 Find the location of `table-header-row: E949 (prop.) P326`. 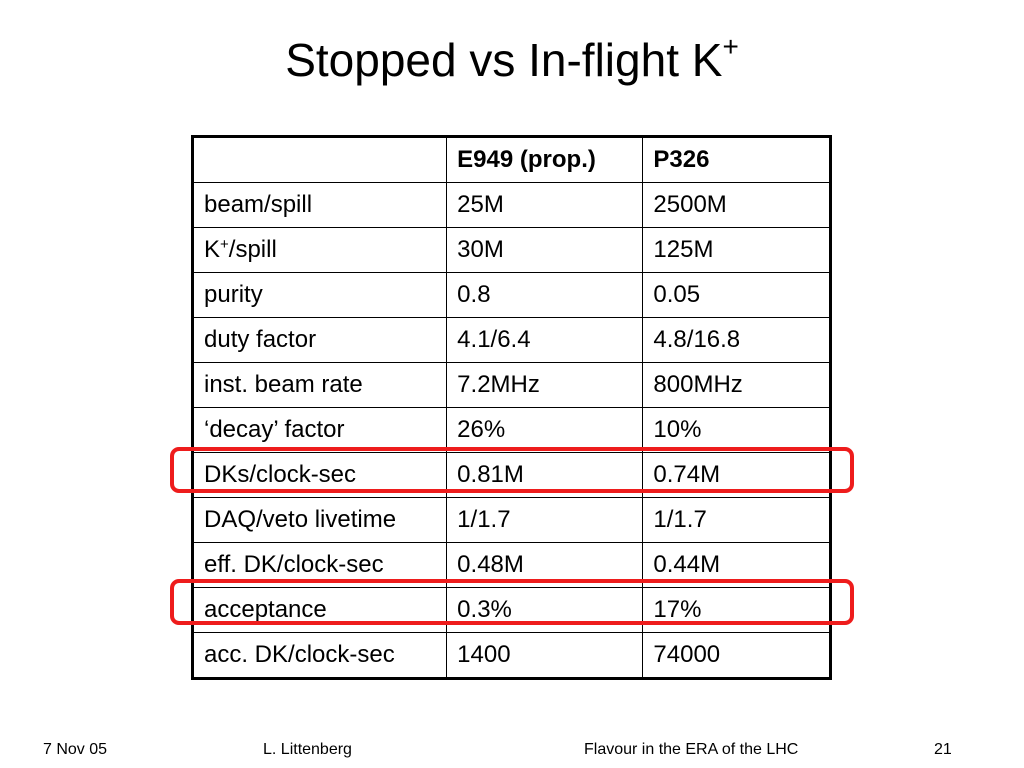

table-header-row: E949 (prop.) P326 is located at coordinates (511, 159).